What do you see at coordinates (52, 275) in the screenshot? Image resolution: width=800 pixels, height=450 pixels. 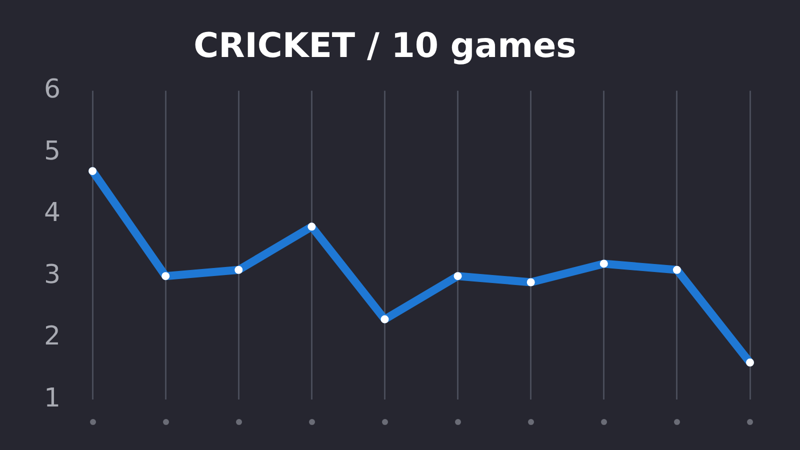 I see `y-tick-label: 3` at bounding box center [52, 275].